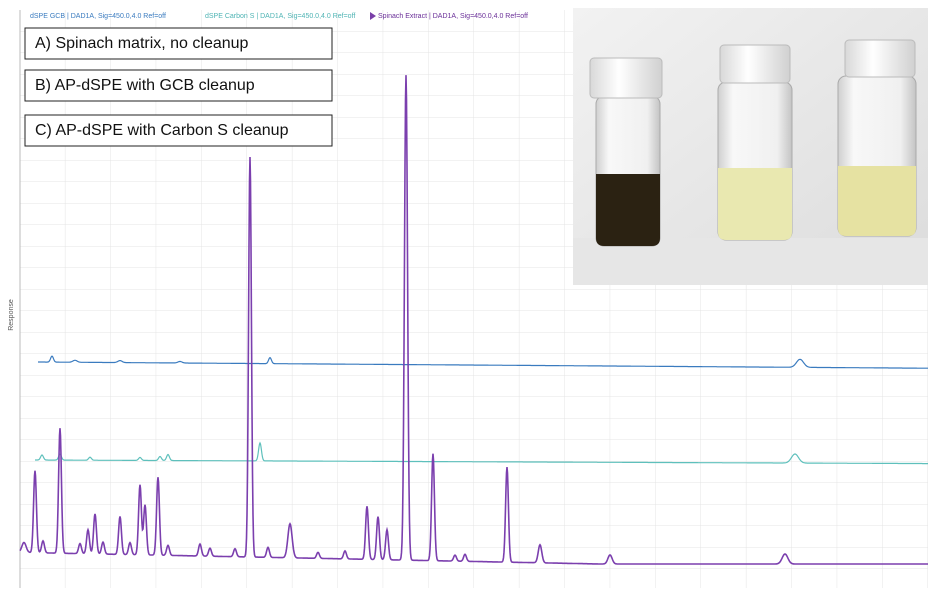 This screenshot has width=928, height=593. Describe the element at coordinates (98, 16) in the screenshot. I see `legend-entry: dSPE GCB | DAD1A, Sig=450.0,4.0 Ref=off` at that location.